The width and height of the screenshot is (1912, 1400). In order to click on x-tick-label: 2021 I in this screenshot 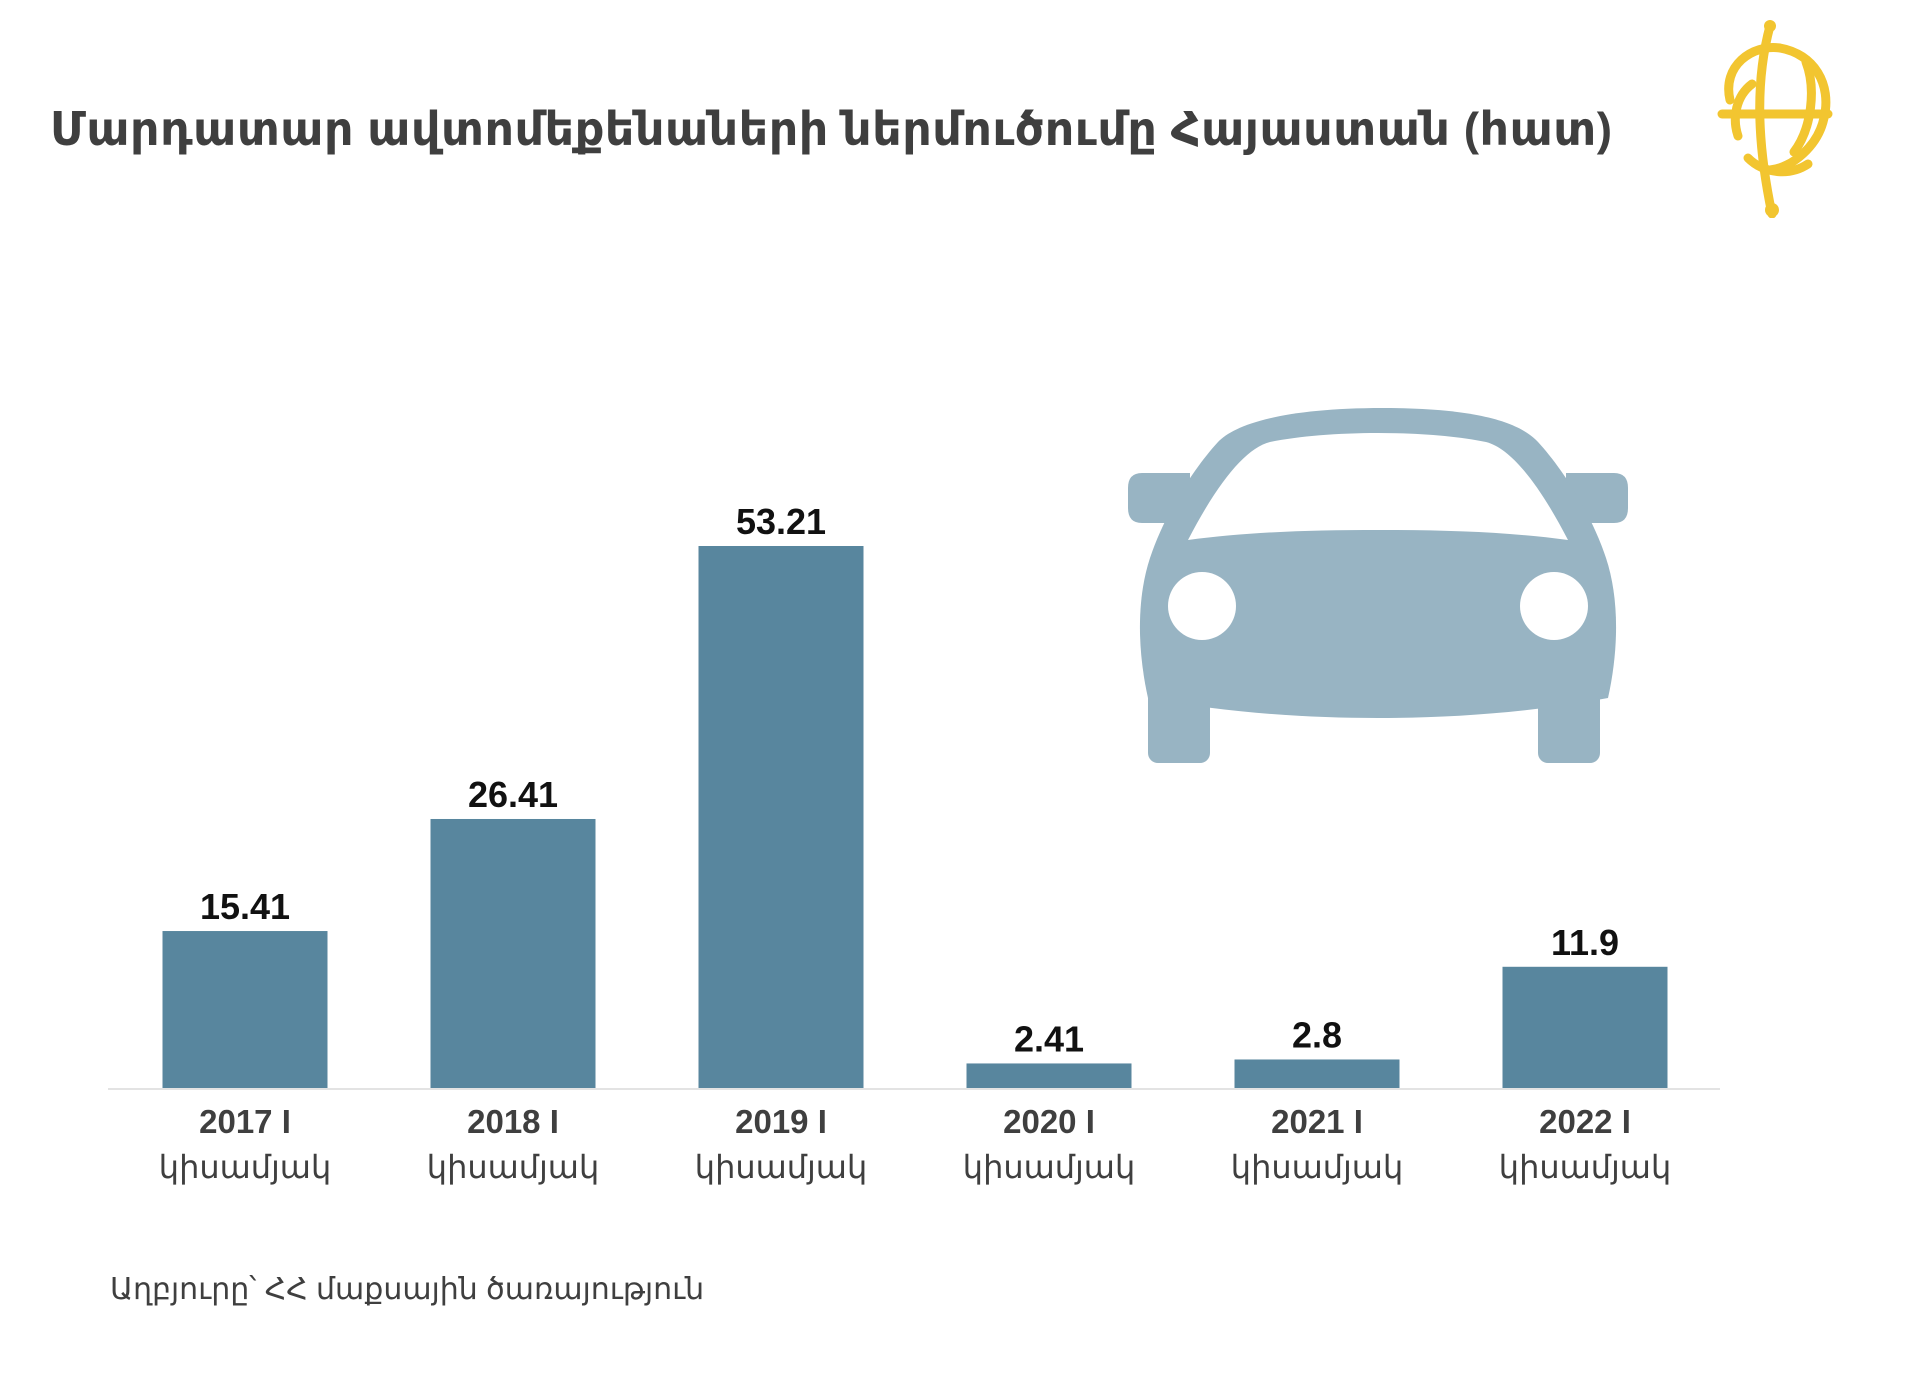, I will do `click(1317, 1121)`.